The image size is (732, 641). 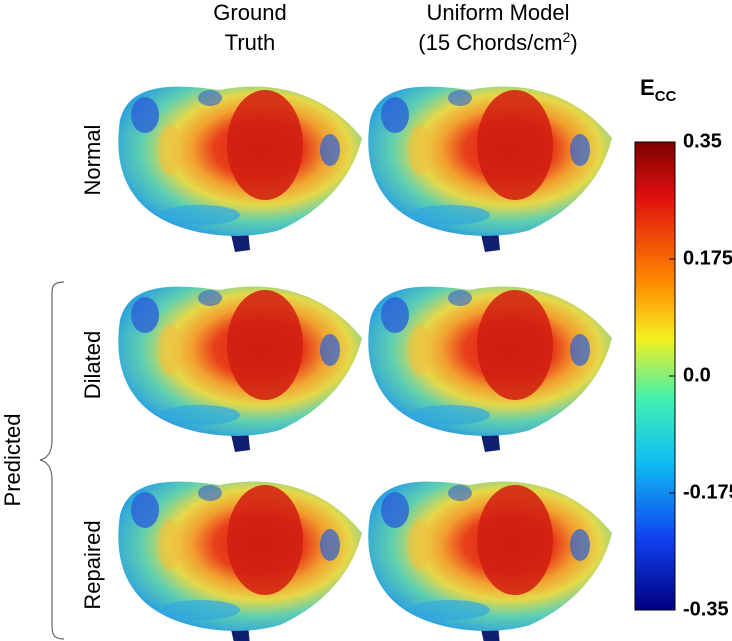 I want to click on colorbar-ticks: 0.35 0.175 0.0 -0.175 -0.35, so click(x=700, y=375).